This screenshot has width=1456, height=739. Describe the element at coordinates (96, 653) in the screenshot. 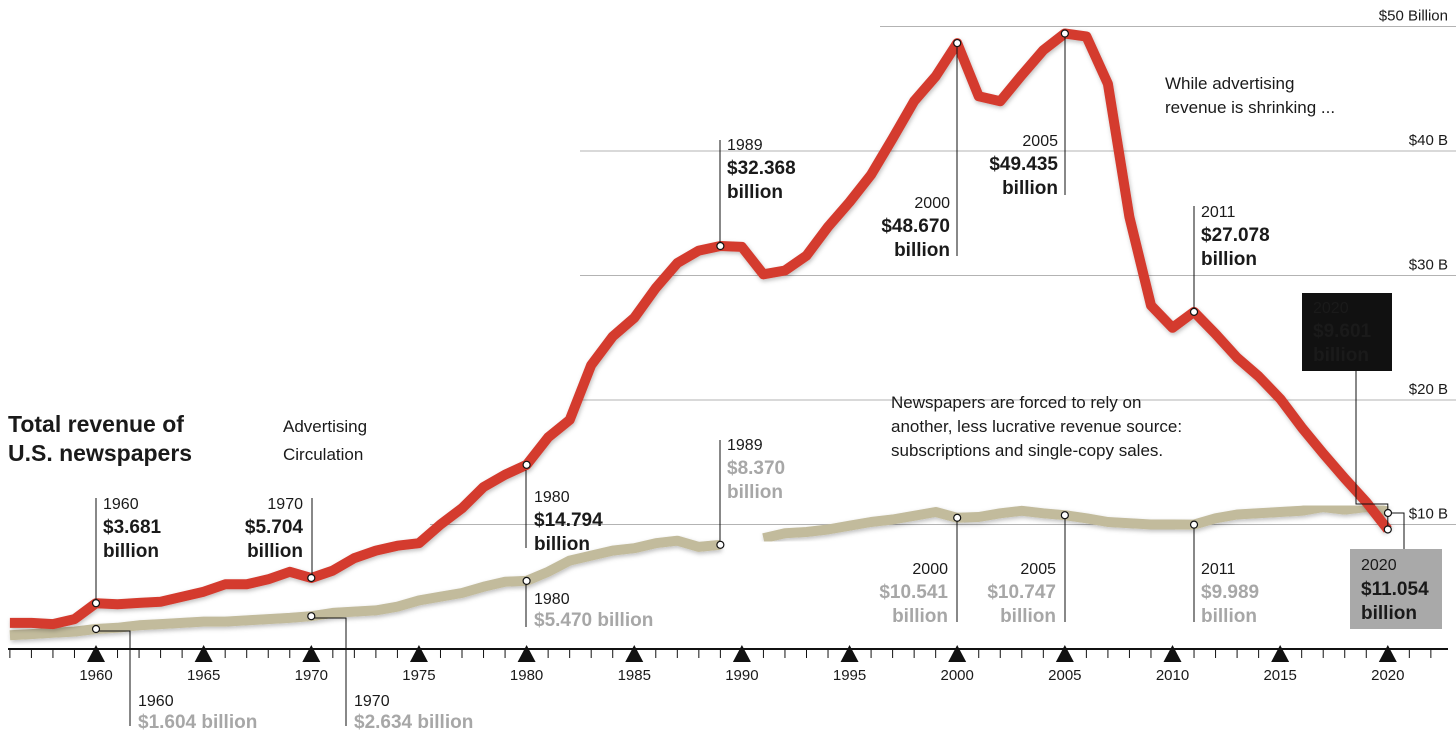

I see `x-major-tick-1960` at that location.